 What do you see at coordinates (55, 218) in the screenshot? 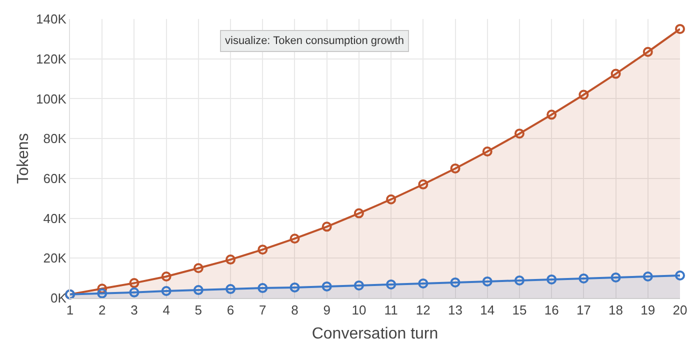
I see `y-tick-label: 40K` at bounding box center [55, 218].